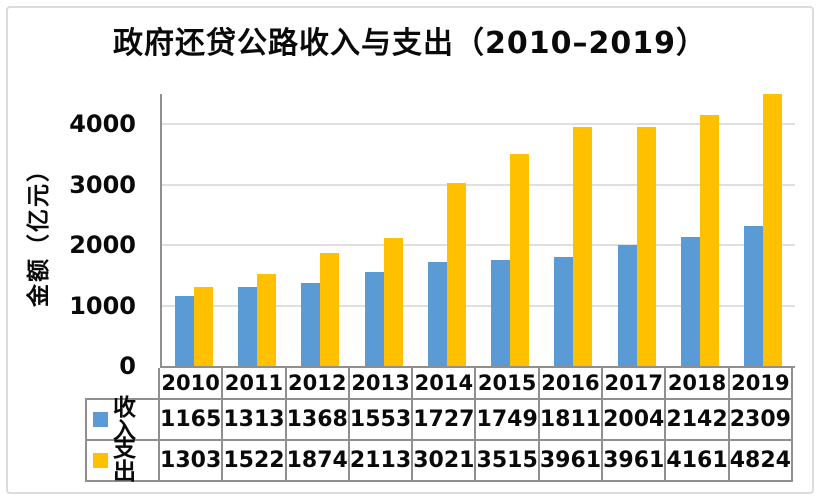 The width and height of the screenshot is (820, 500). Describe the element at coordinates (381, 384) in the screenshot. I see `table-year-header-2013: 2013` at that location.